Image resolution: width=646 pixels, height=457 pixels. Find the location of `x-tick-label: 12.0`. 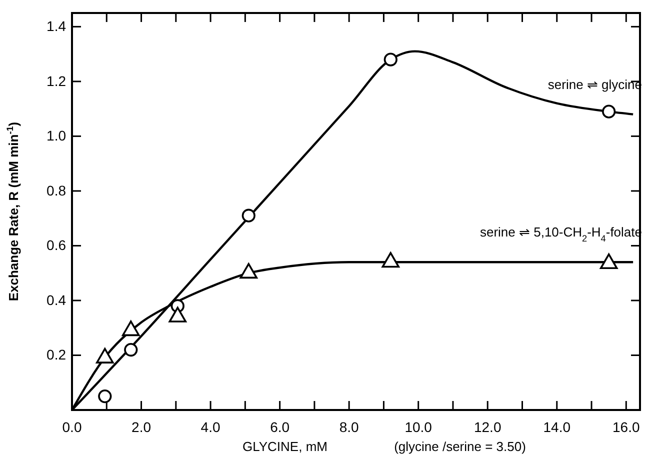

x-tick-label: 12.0 is located at coordinates (488, 426).